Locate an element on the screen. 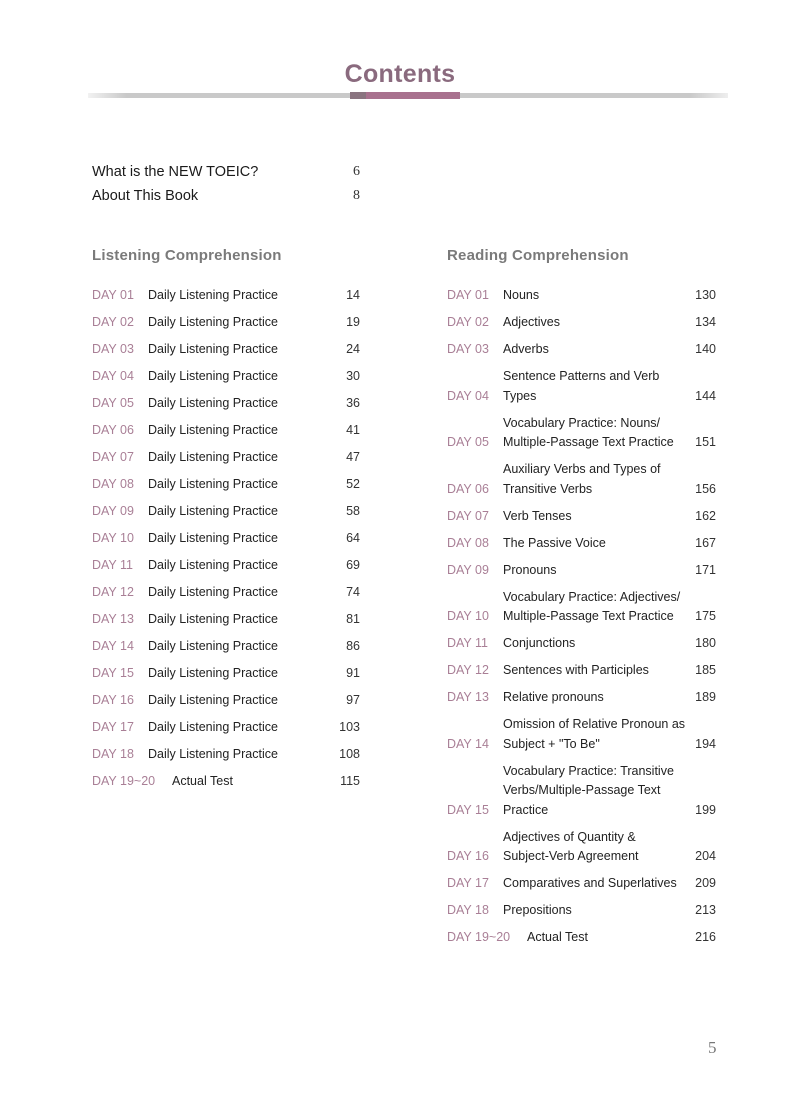 This screenshot has height=1094, width=800. toc-entry: DAY 19~20 Actual Test 115 is located at coordinates (226, 785).